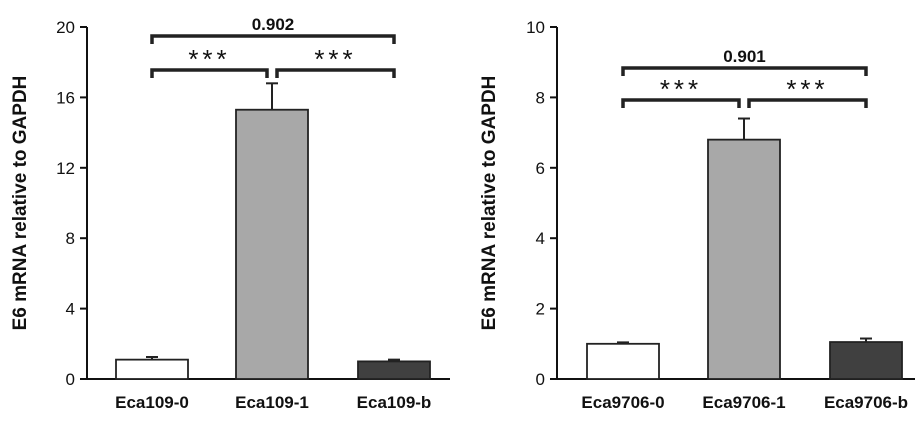 The image size is (919, 425). What do you see at coordinates (540, 309) in the screenshot?
I see `y-tick-label: 2` at bounding box center [540, 309].